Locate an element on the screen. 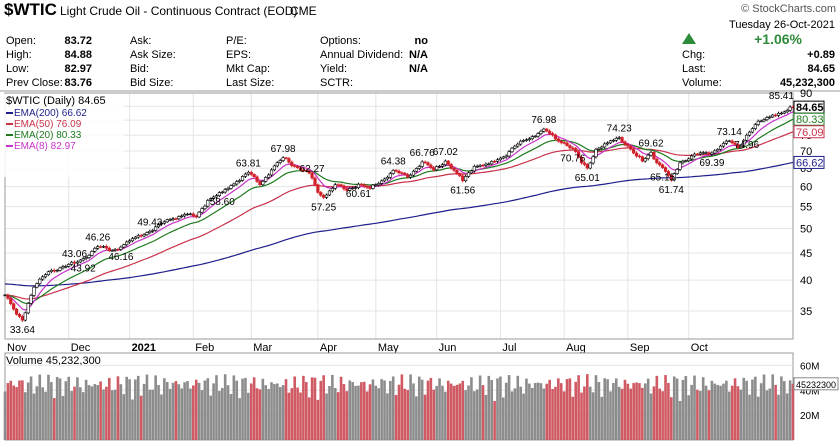 This screenshot has height=442, width=840. x-tick-label: May is located at coordinates (388, 348).